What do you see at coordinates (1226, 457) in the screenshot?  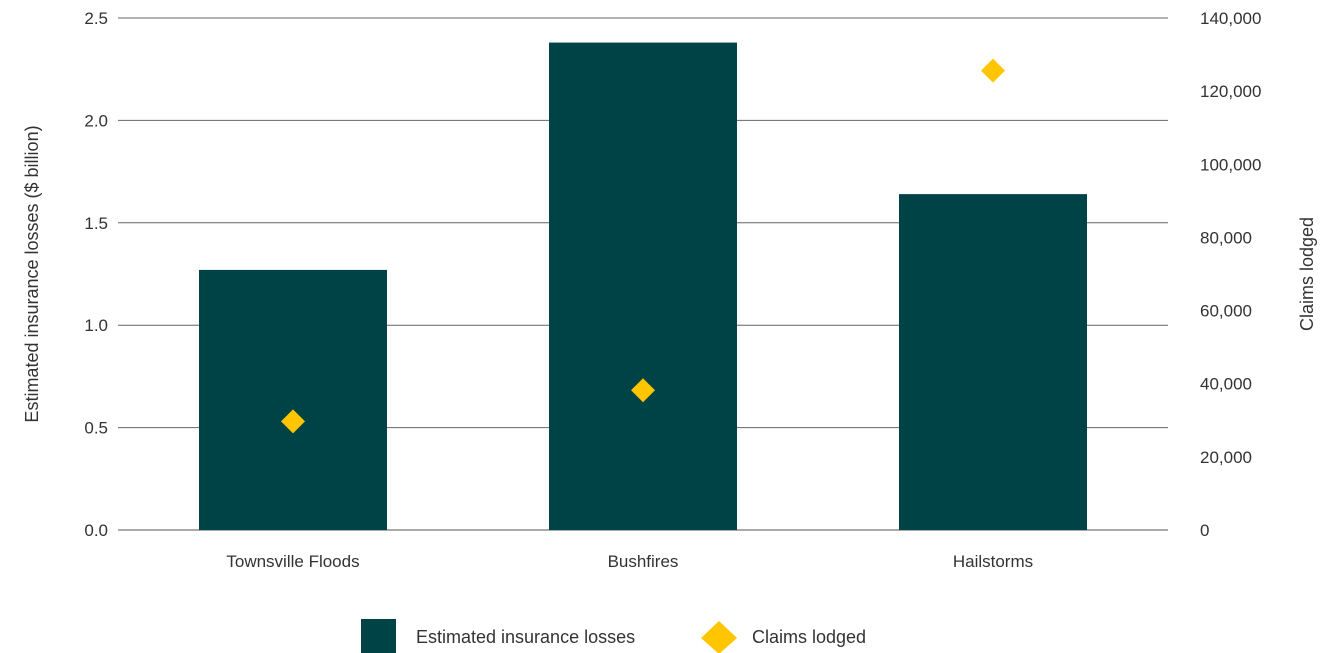 I see `right-tick-label: 20,000` at bounding box center [1226, 457].